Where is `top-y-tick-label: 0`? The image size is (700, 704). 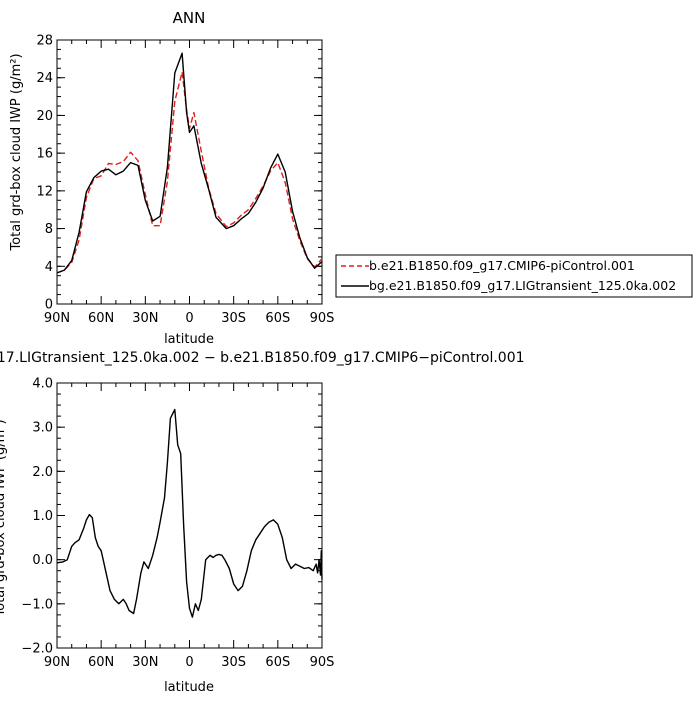
top-y-tick-label: 0 is located at coordinates (49, 305).